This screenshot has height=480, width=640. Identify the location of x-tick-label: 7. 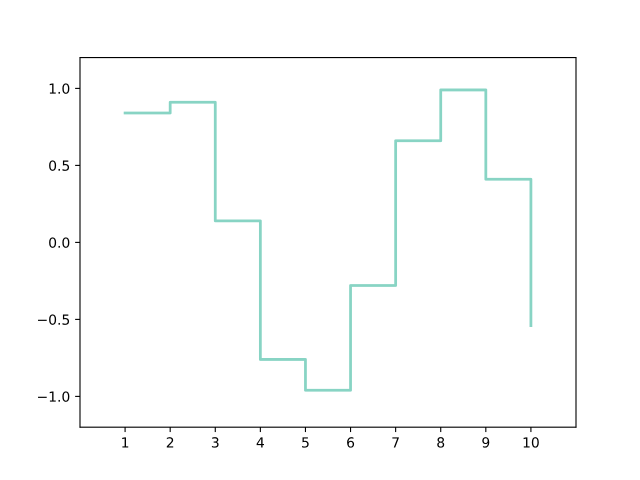
(395, 442).